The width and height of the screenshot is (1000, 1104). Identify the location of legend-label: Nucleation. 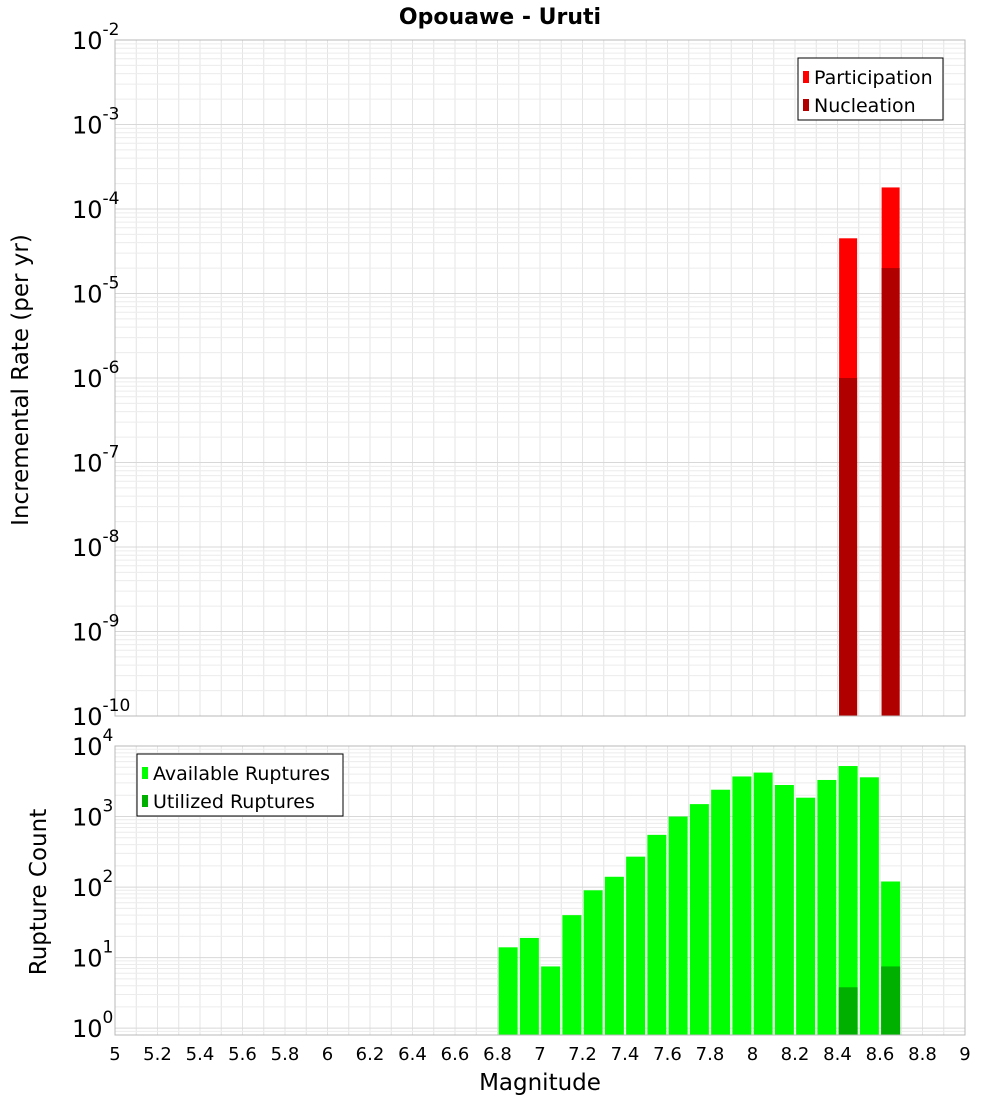
(865, 106).